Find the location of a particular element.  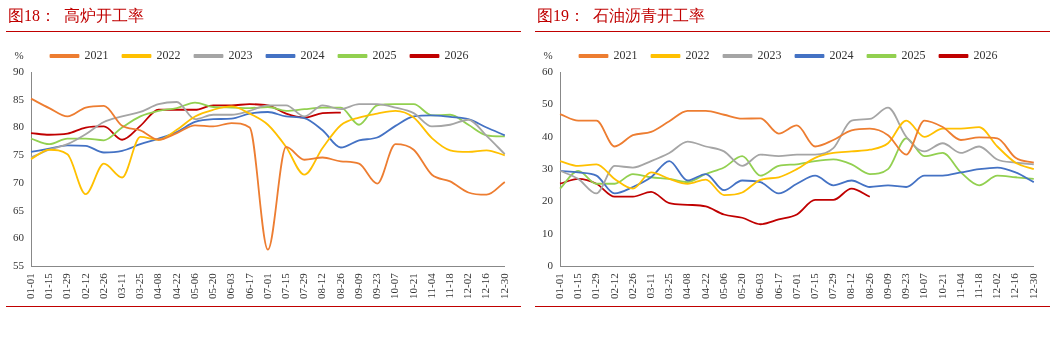

y-tick-label: 85 is located at coordinates (19, 98).